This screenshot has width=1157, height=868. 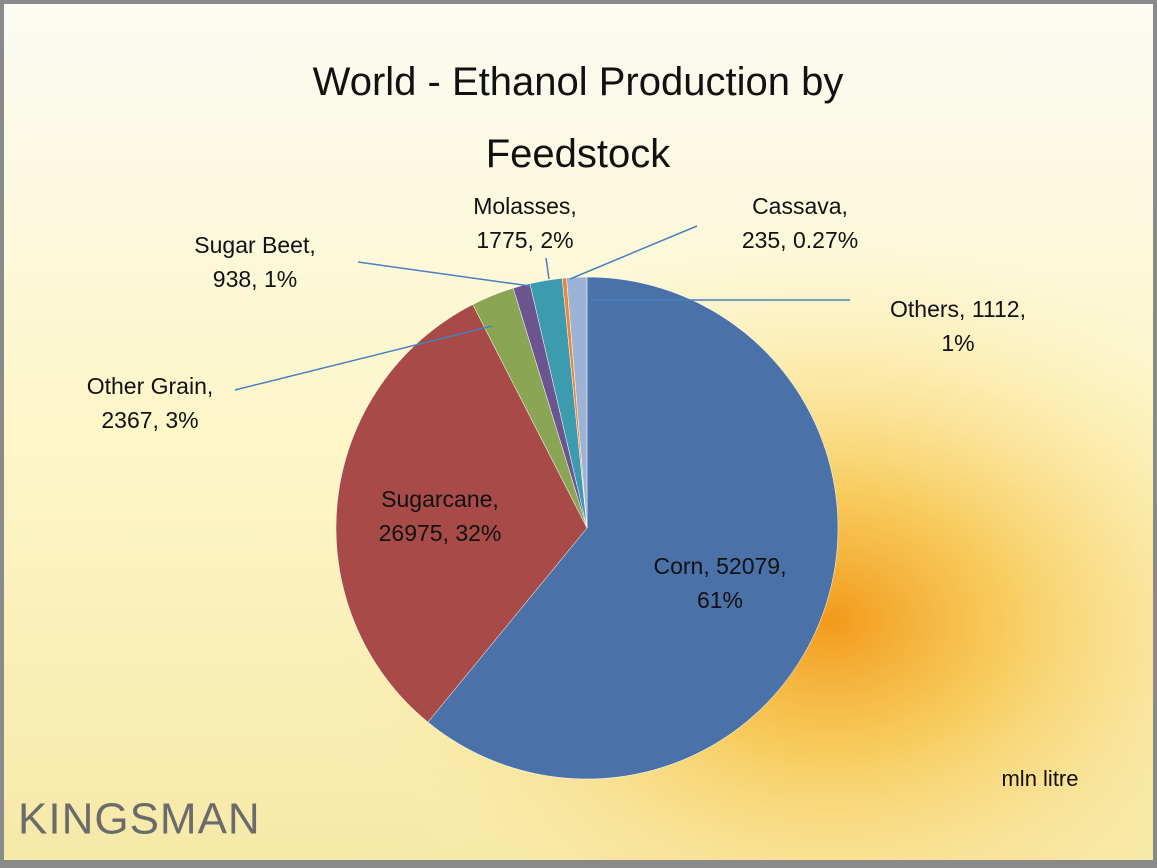 I want to click on data-label: Others, 1112, 1%, so click(x=958, y=326).